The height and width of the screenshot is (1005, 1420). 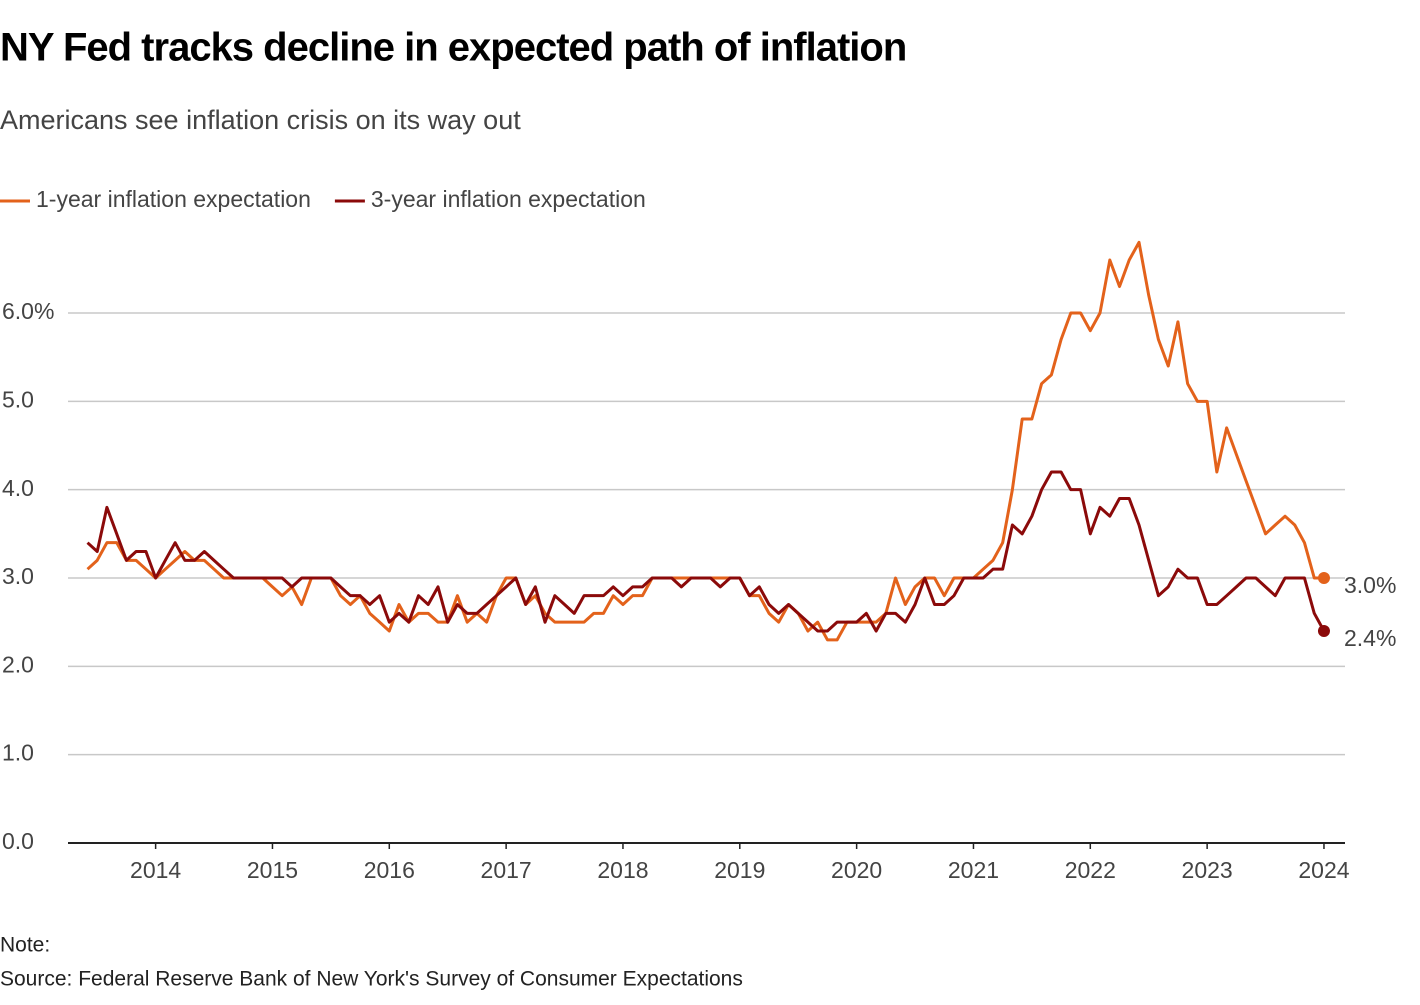 What do you see at coordinates (18, 576) in the screenshot?
I see `y-tick-label: 3.0` at bounding box center [18, 576].